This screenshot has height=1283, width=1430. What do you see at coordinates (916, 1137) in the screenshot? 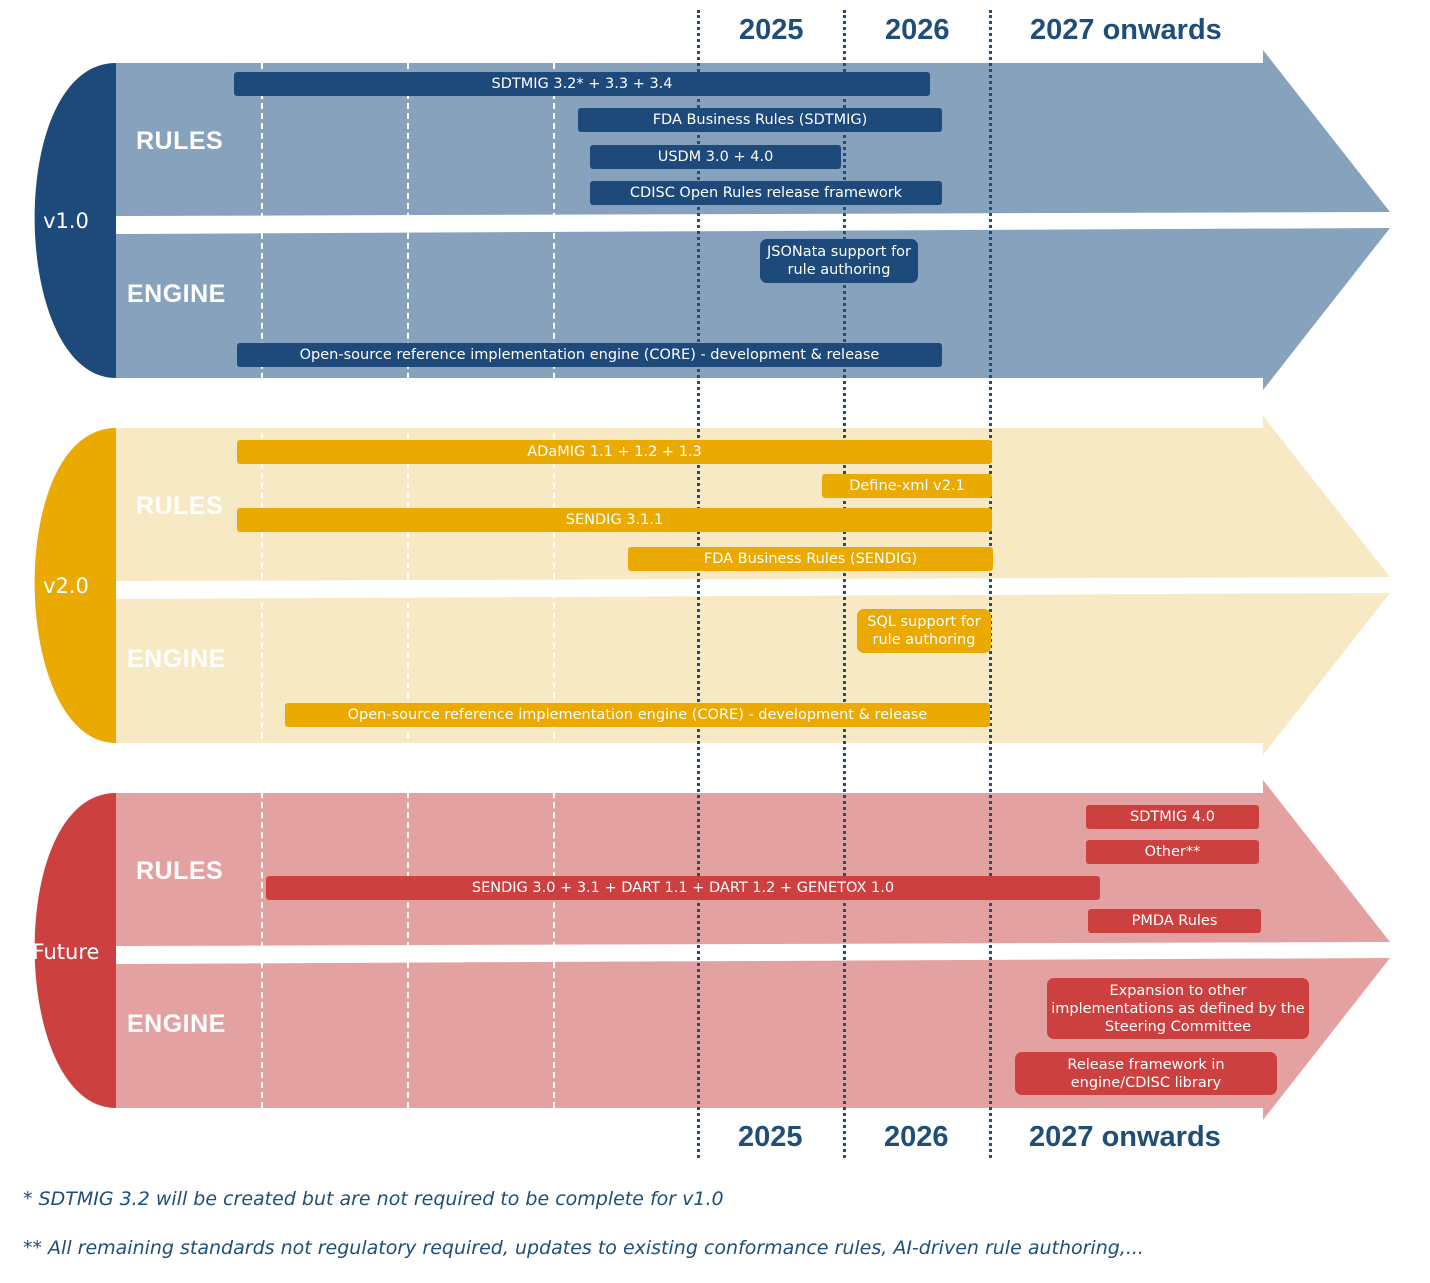
I see `footer-year-2026: 2026` at bounding box center [916, 1137].